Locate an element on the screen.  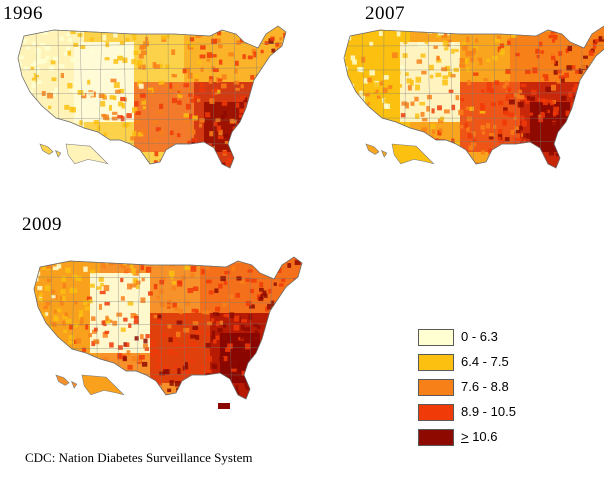
legend-label: 0 - 6.3 is located at coordinates (479, 336).